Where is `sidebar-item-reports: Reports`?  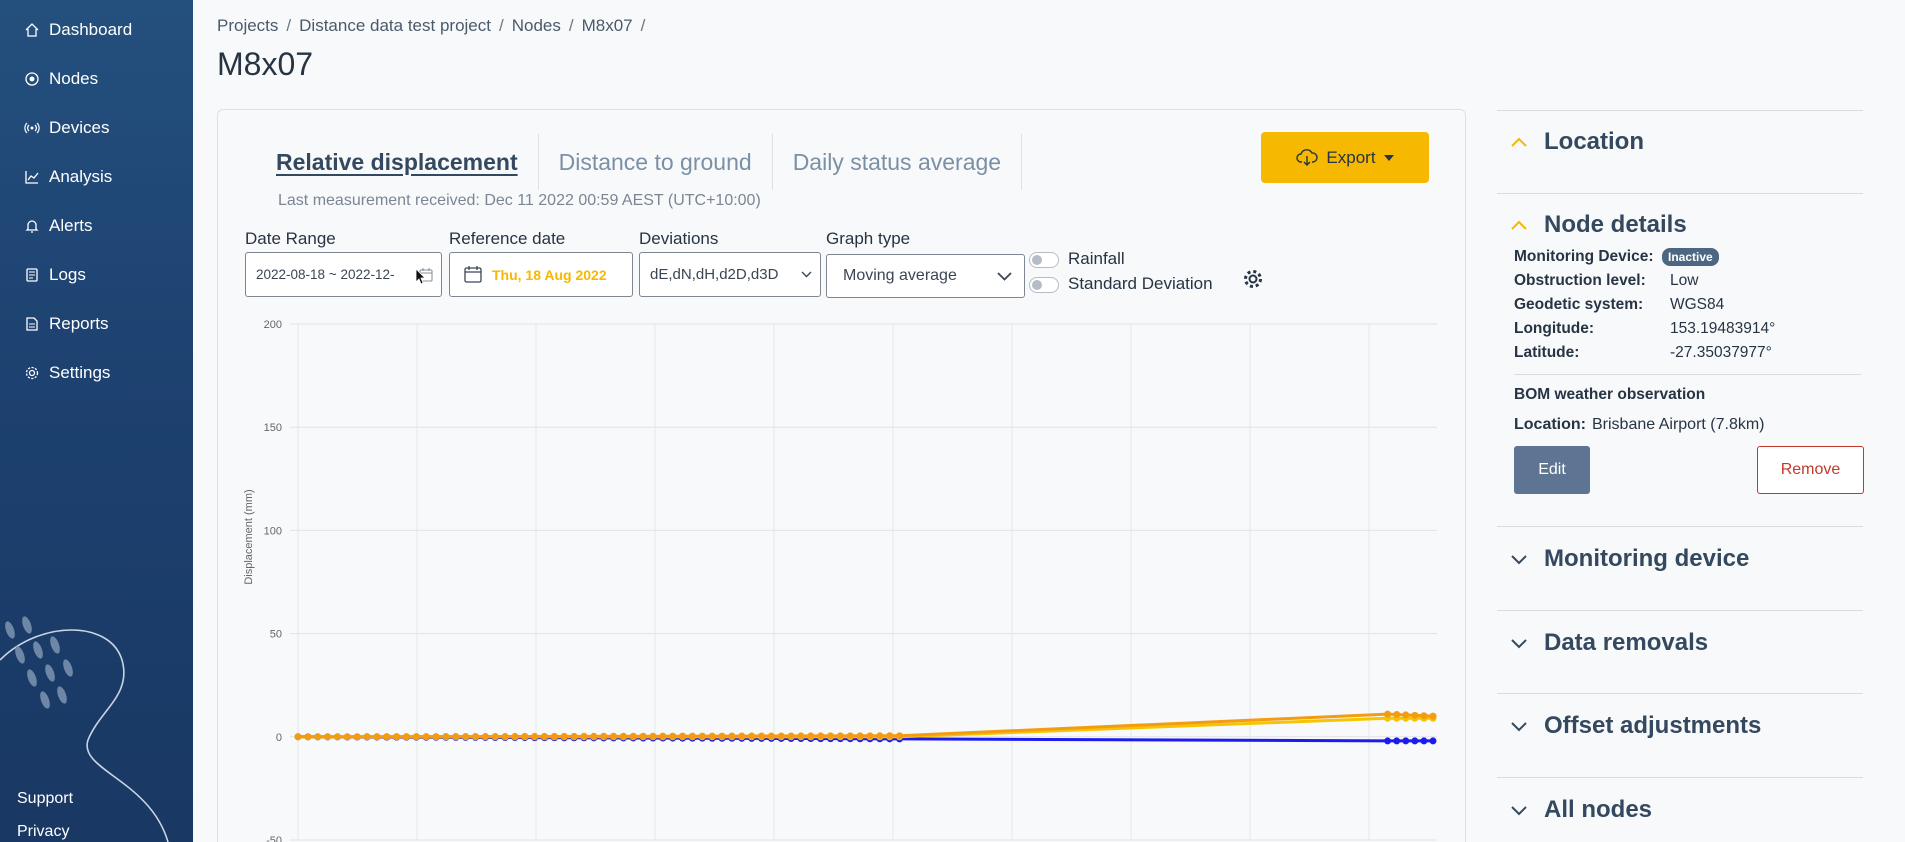 sidebar-item-reports: Reports is located at coordinates (66, 324).